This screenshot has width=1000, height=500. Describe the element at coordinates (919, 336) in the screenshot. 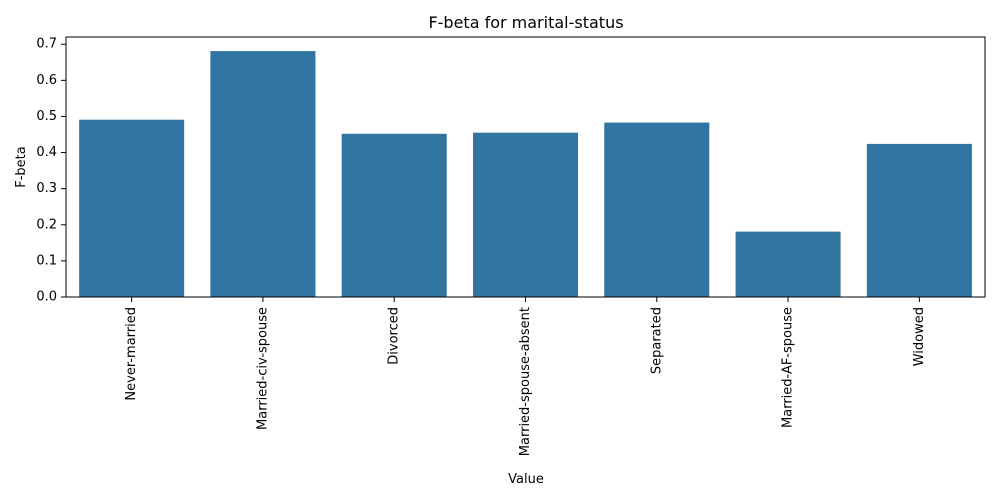

I see `x-tick-label: Widowed` at that location.